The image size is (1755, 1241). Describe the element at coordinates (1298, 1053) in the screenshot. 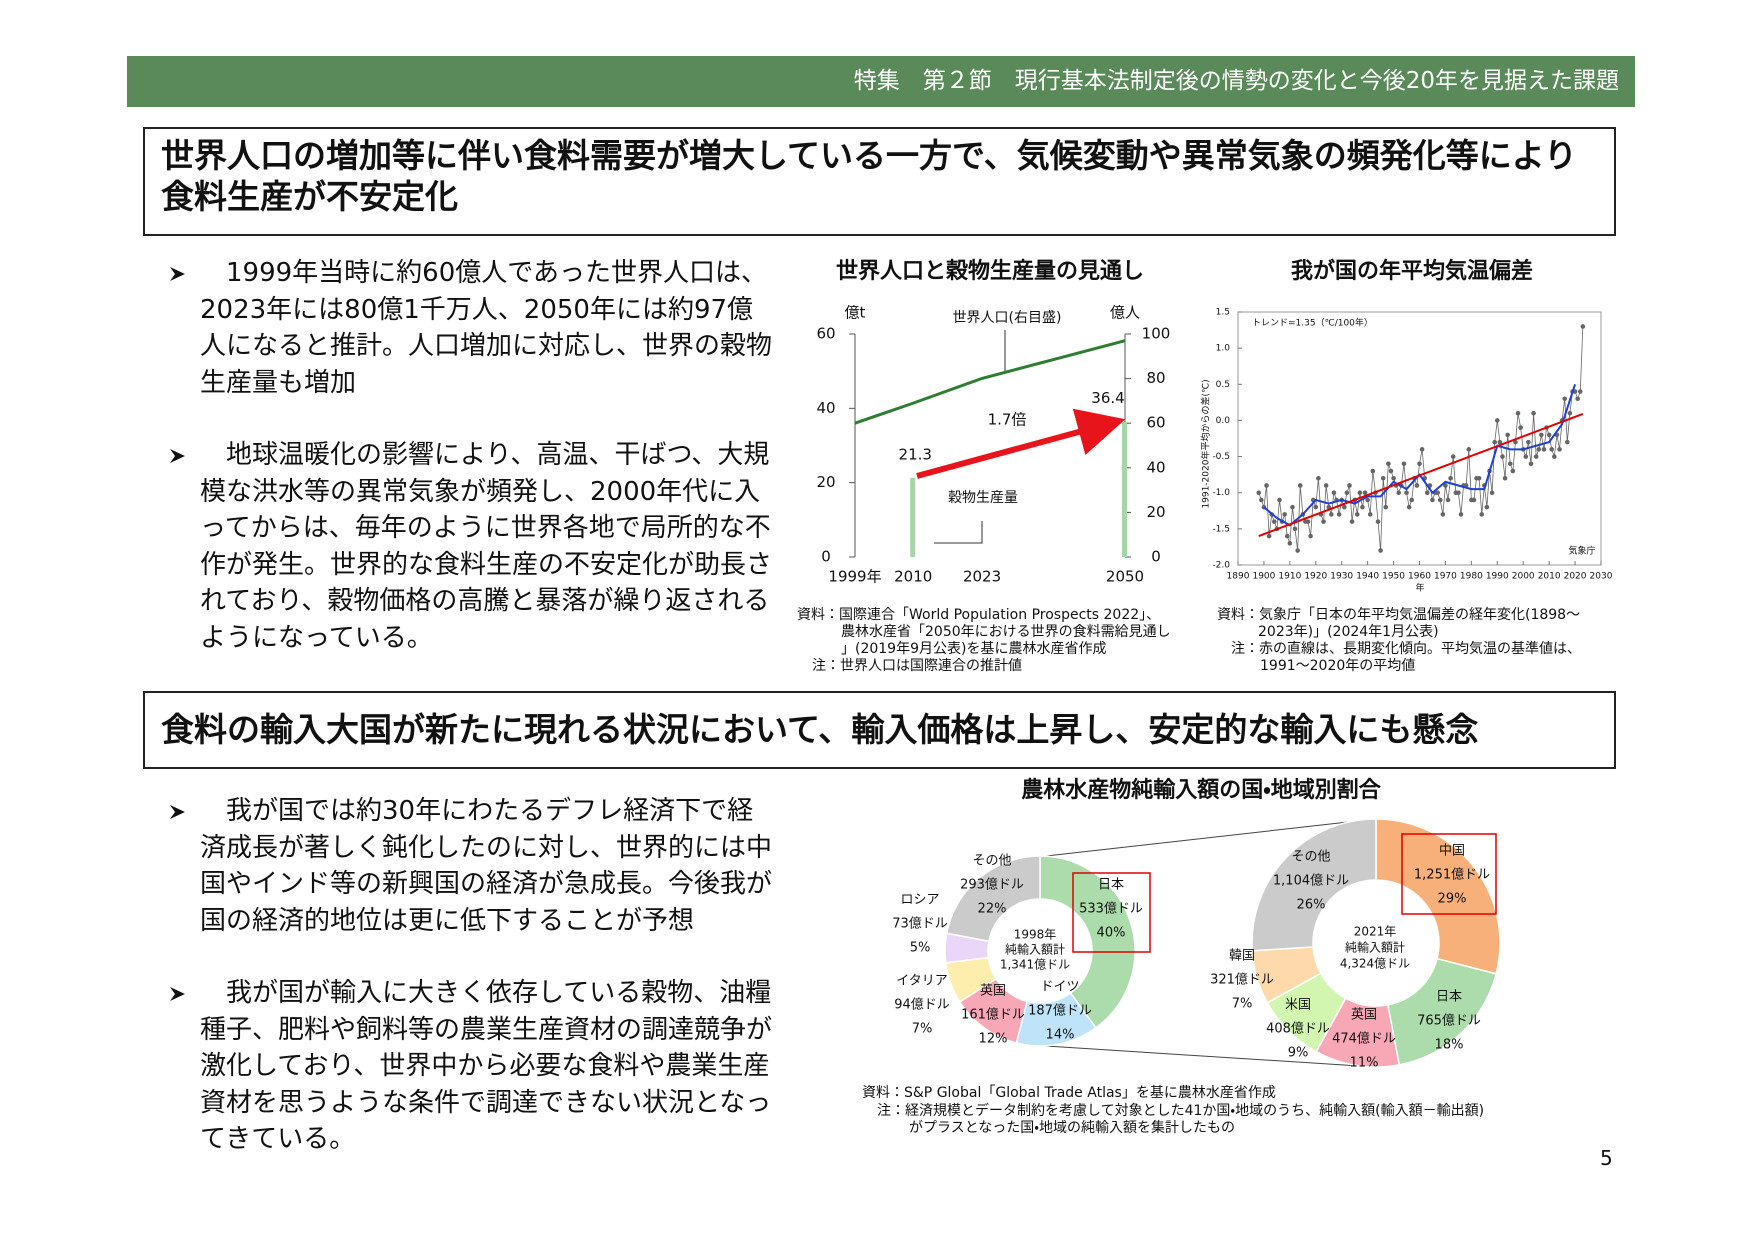

I see `slice-percent: 9%` at that location.